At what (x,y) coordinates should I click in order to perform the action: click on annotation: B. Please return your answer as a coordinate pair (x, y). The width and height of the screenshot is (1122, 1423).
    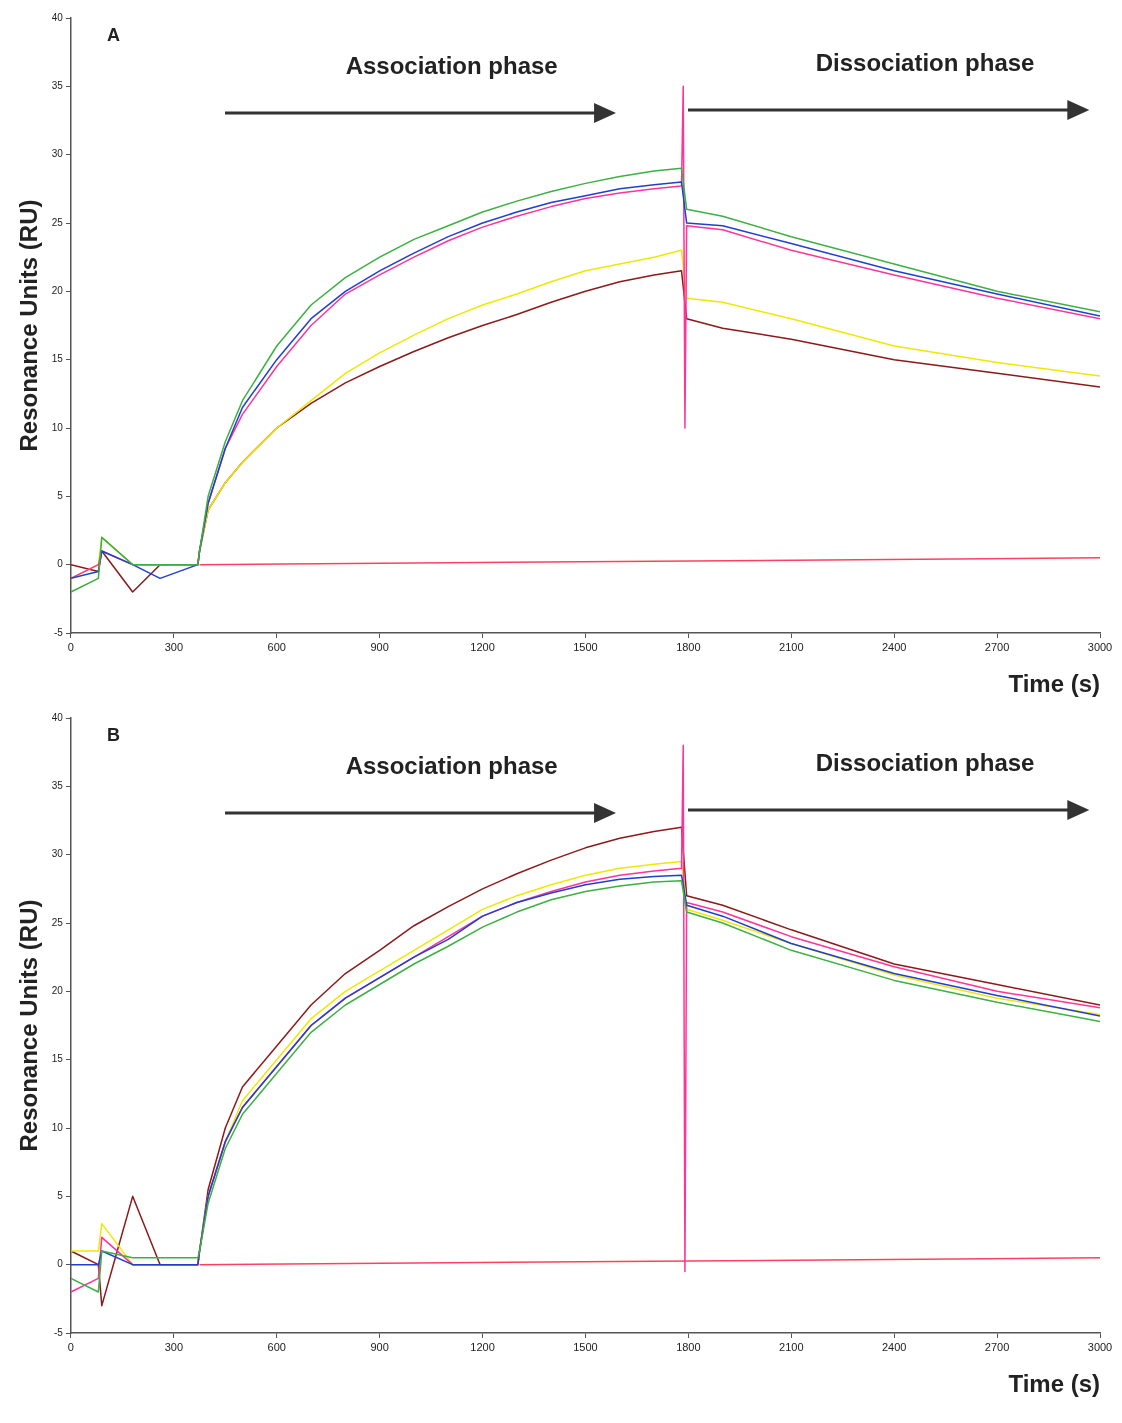
    Looking at the image, I should click on (113, 735).